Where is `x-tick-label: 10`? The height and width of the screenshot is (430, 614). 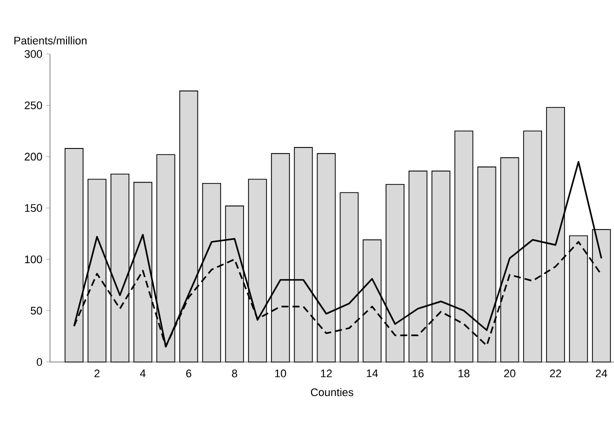
x-tick-label: 10 is located at coordinates (280, 374).